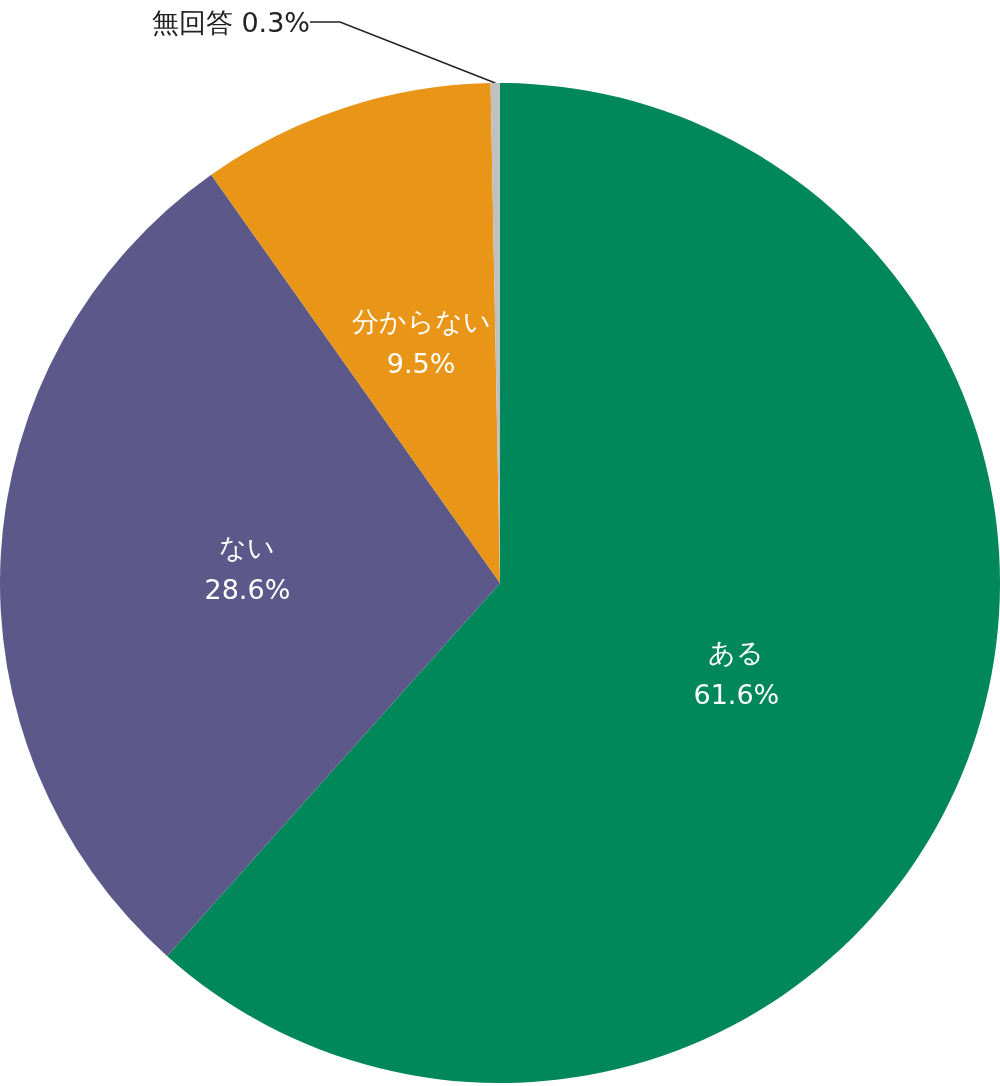 The image size is (1000, 1086). Describe the element at coordinates (736, 694) in the screenshot. I see `data-label: 61.6%` at that location.